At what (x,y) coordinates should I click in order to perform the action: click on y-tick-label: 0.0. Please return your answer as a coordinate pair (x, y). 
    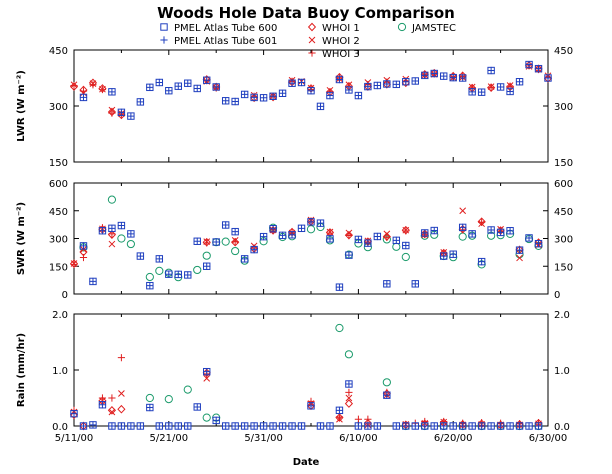
    Looking at the image, I should click on (60, 427).